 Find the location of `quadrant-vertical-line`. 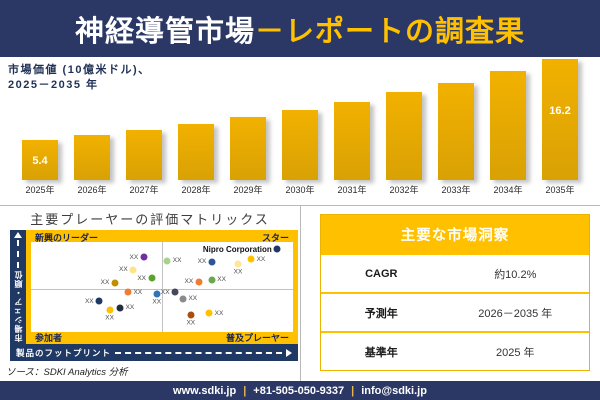

quadrant-vertical-line is located at coordinates (162, 287).